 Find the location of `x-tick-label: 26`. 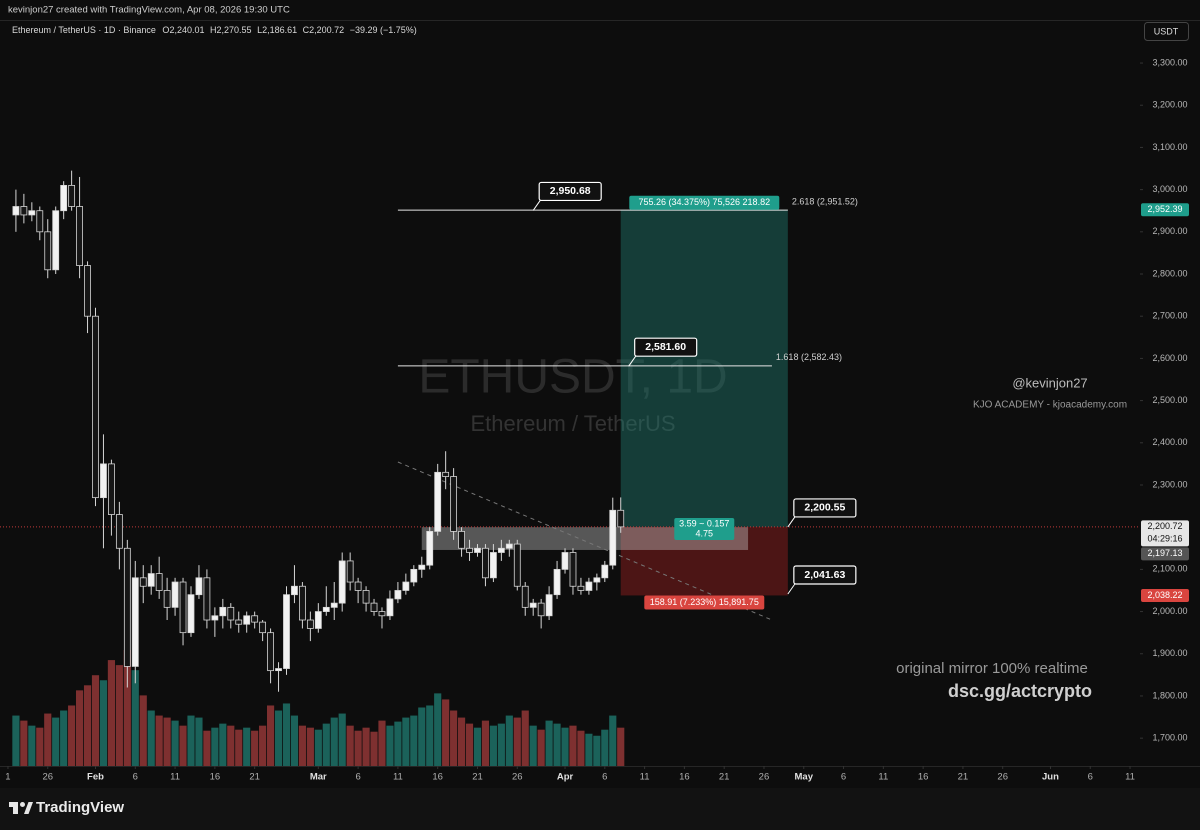

x-tick-label: 26 is located at coordinates (47, 777).